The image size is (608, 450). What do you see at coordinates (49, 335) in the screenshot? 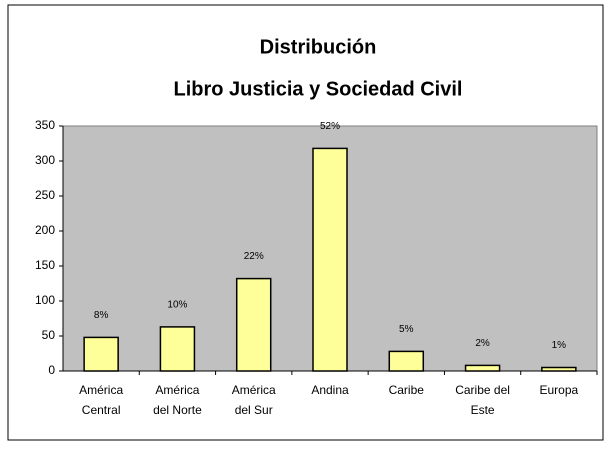
I see `y-tick-label: 50` at bounding box center [49, 335].